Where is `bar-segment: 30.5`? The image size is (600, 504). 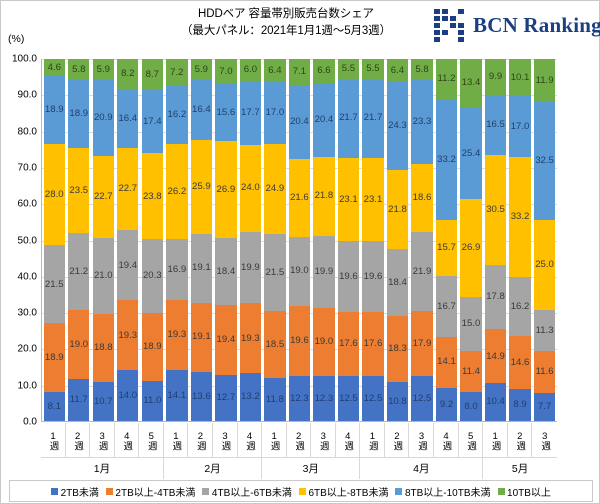 bar-segment: 30.5 is located at coordinates (495, 209).